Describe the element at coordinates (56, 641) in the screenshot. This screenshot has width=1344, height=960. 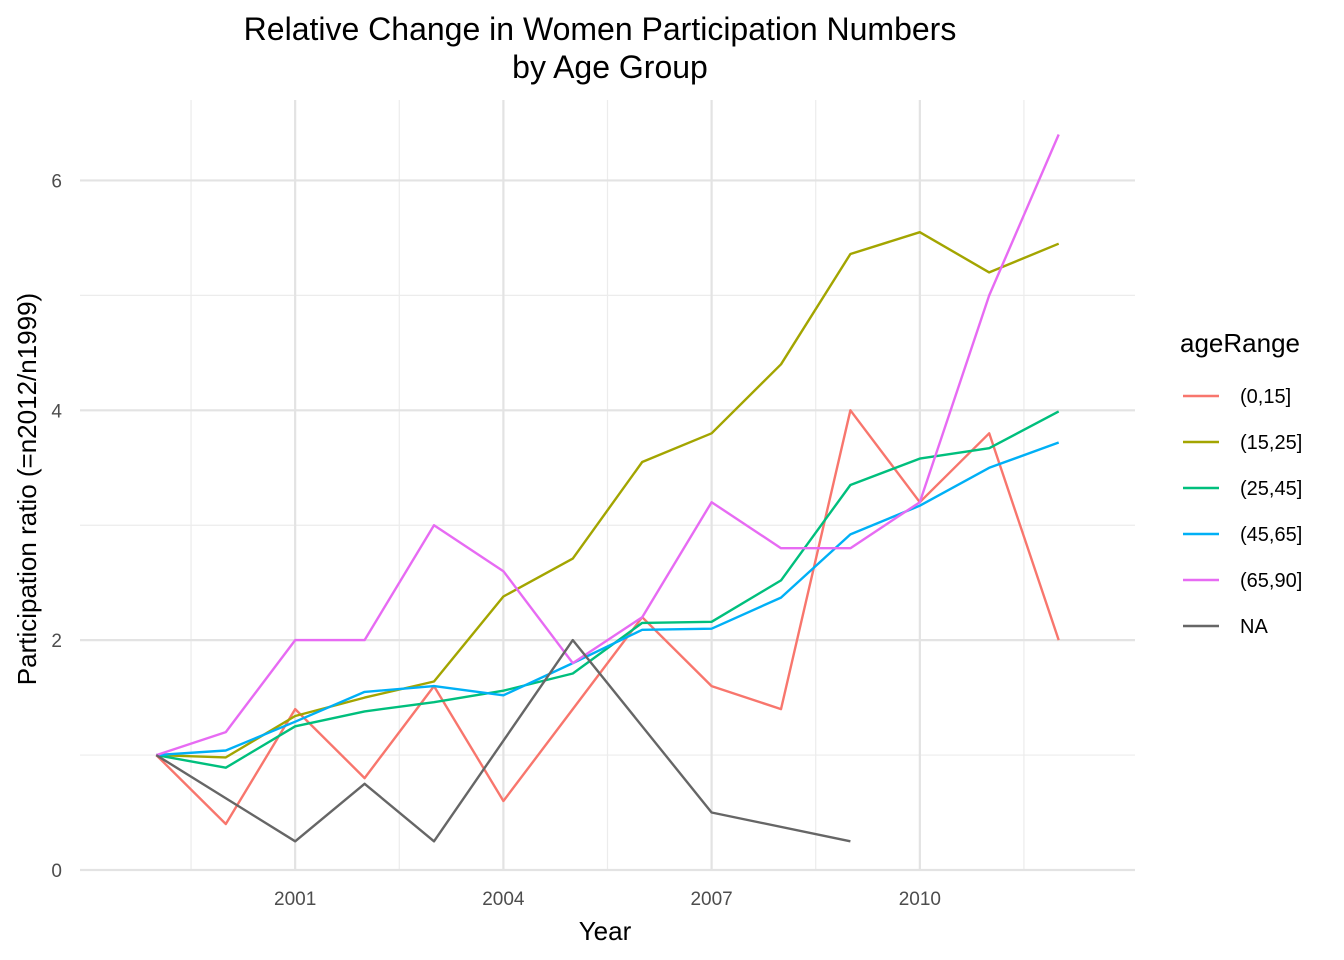
I see `y-tick-label: 2` at that location.